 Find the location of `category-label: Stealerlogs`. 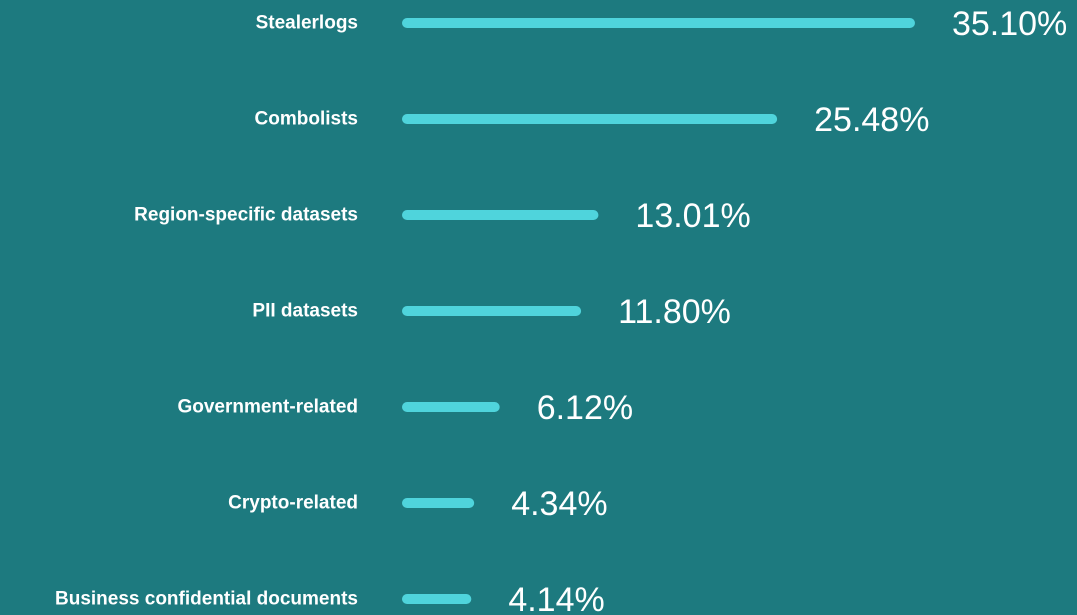

category-label: Stealerlogs is located at coordinates (307, 23).